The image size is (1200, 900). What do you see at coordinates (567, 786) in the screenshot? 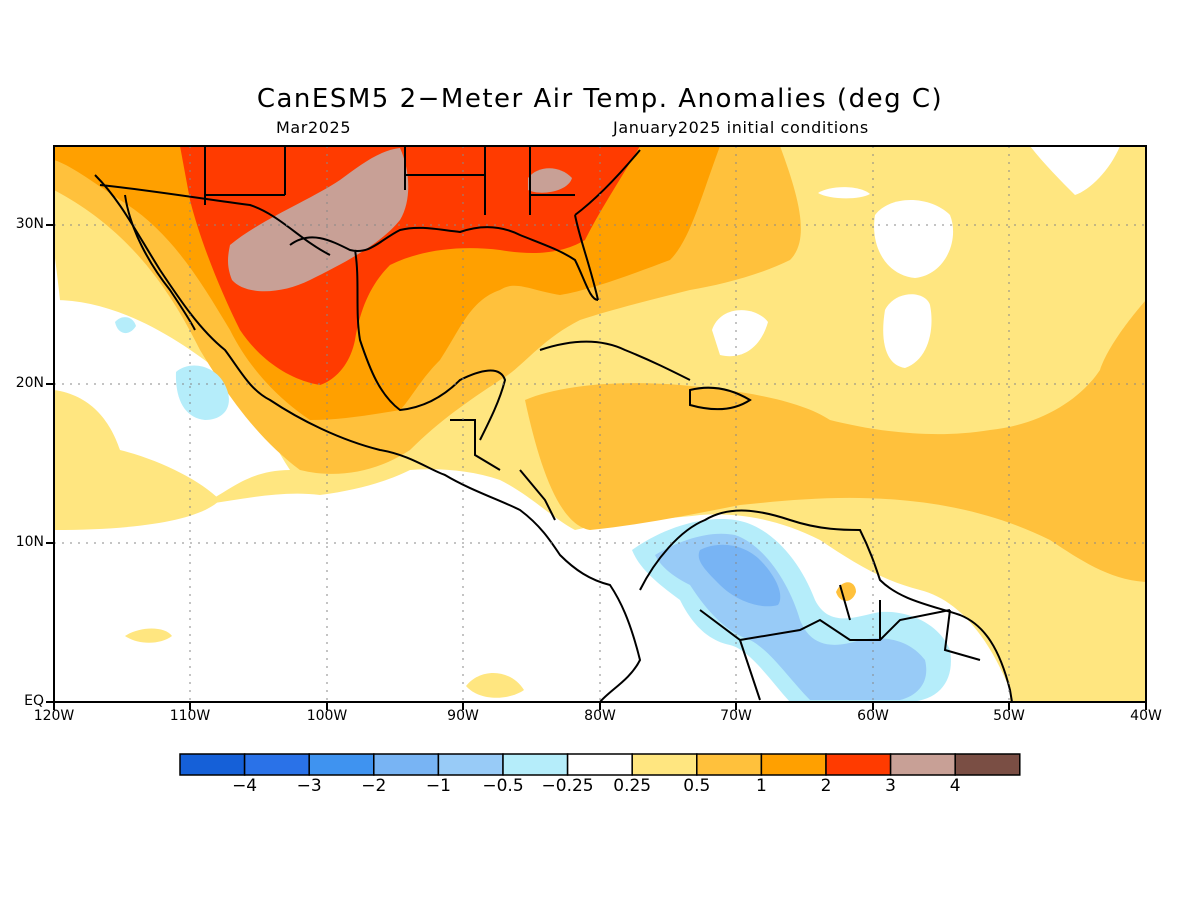
I see `colorbar-label: −0.25` at bounding box center [567, 786].